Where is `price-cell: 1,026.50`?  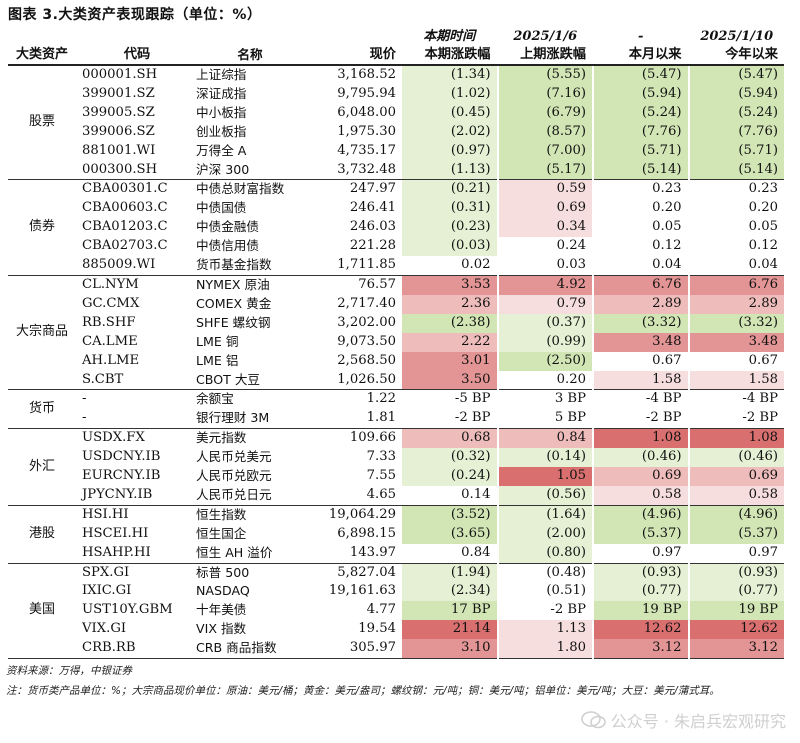 price-cell: 1,026.50 is located at coordinates (353, 380).